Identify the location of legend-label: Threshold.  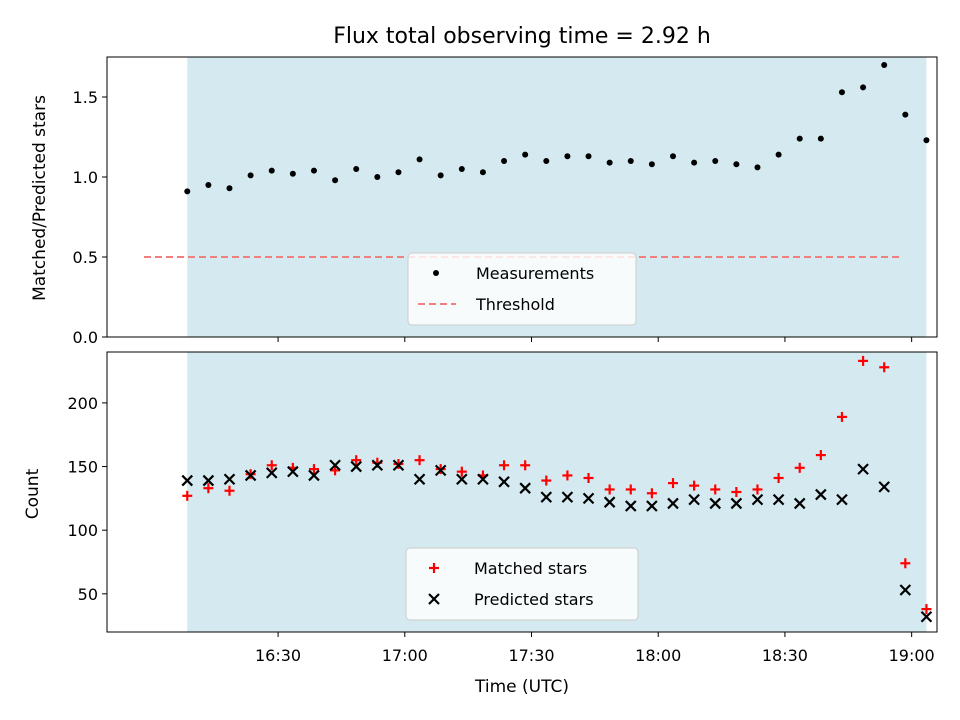
(515, 304).